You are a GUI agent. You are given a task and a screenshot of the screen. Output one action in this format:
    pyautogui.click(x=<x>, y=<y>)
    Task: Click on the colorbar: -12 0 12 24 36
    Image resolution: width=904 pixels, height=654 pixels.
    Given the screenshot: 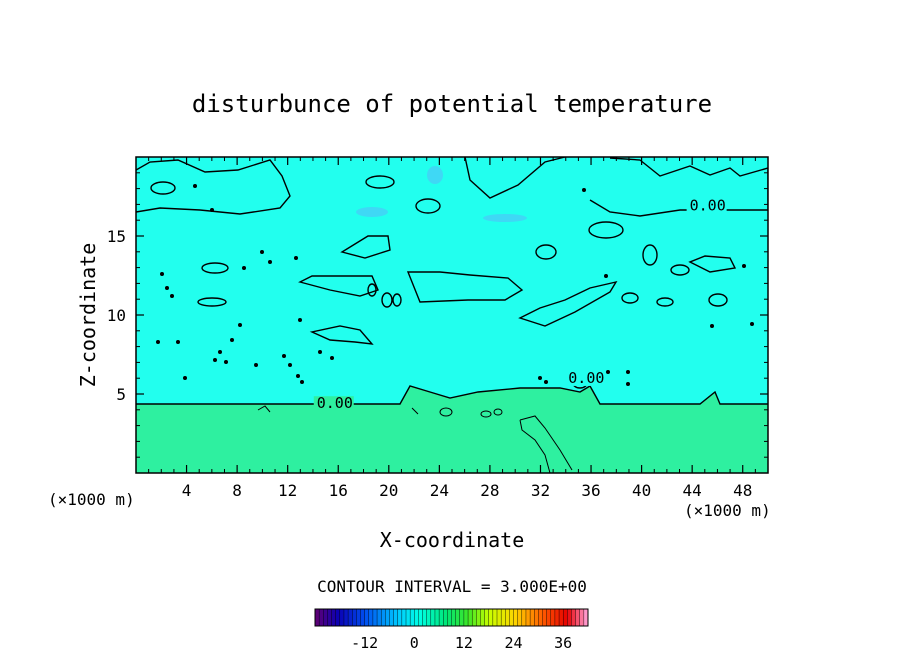 What is the action you would take?
    pyautogui.click(x=451, y=630)
    